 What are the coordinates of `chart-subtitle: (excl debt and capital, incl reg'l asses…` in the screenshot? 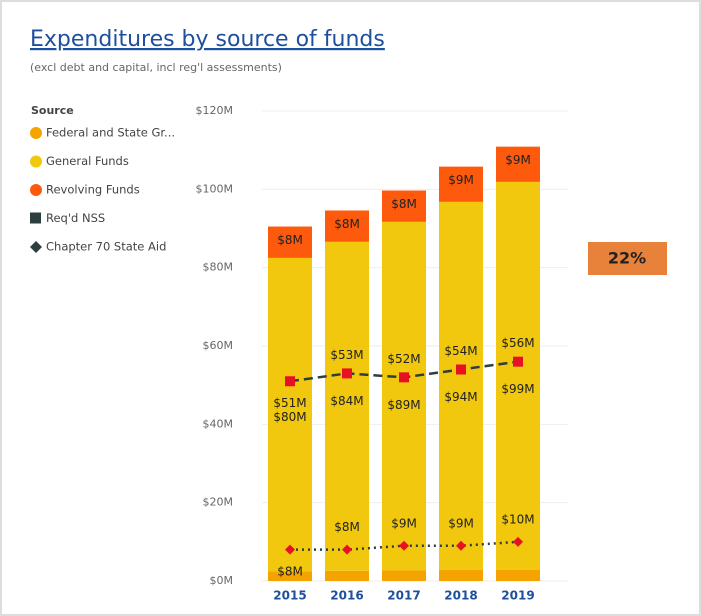 It's located at (156, 67).